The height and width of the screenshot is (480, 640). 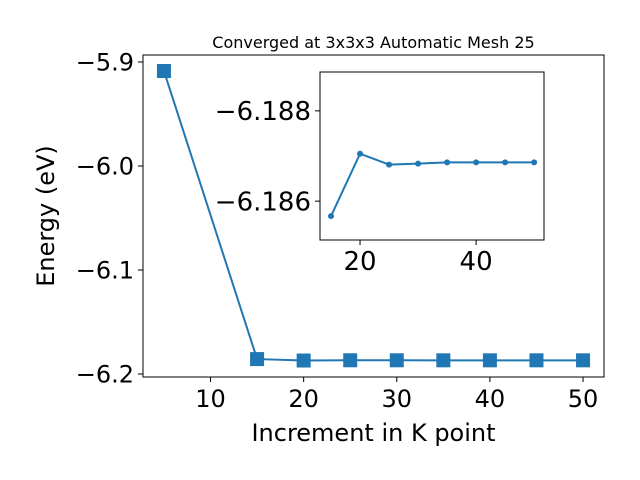 What do you see at coordinates (105, 271) in the screenshot?
I see `y-tick-label: −6.1` at bounding box center [105, 271].